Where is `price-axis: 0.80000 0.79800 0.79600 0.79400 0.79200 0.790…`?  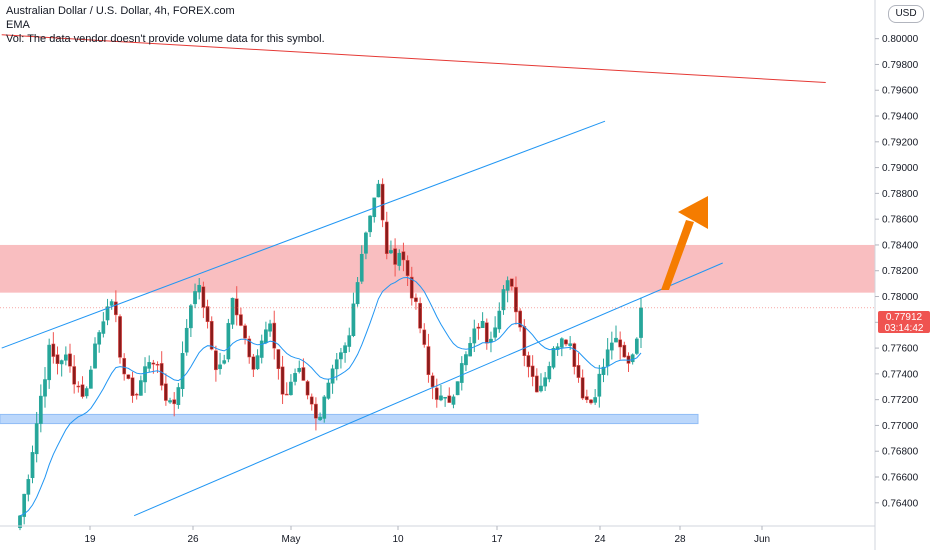
price-axis: 0.80000 0.79800 0.79600 0.79400 0.79200 0.790… is located at coordinates (897, 271).